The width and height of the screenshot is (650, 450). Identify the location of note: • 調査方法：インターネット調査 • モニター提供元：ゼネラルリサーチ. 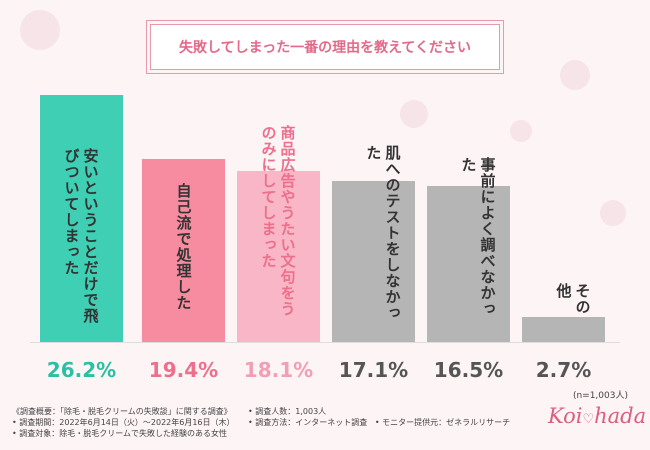
(379, 422).